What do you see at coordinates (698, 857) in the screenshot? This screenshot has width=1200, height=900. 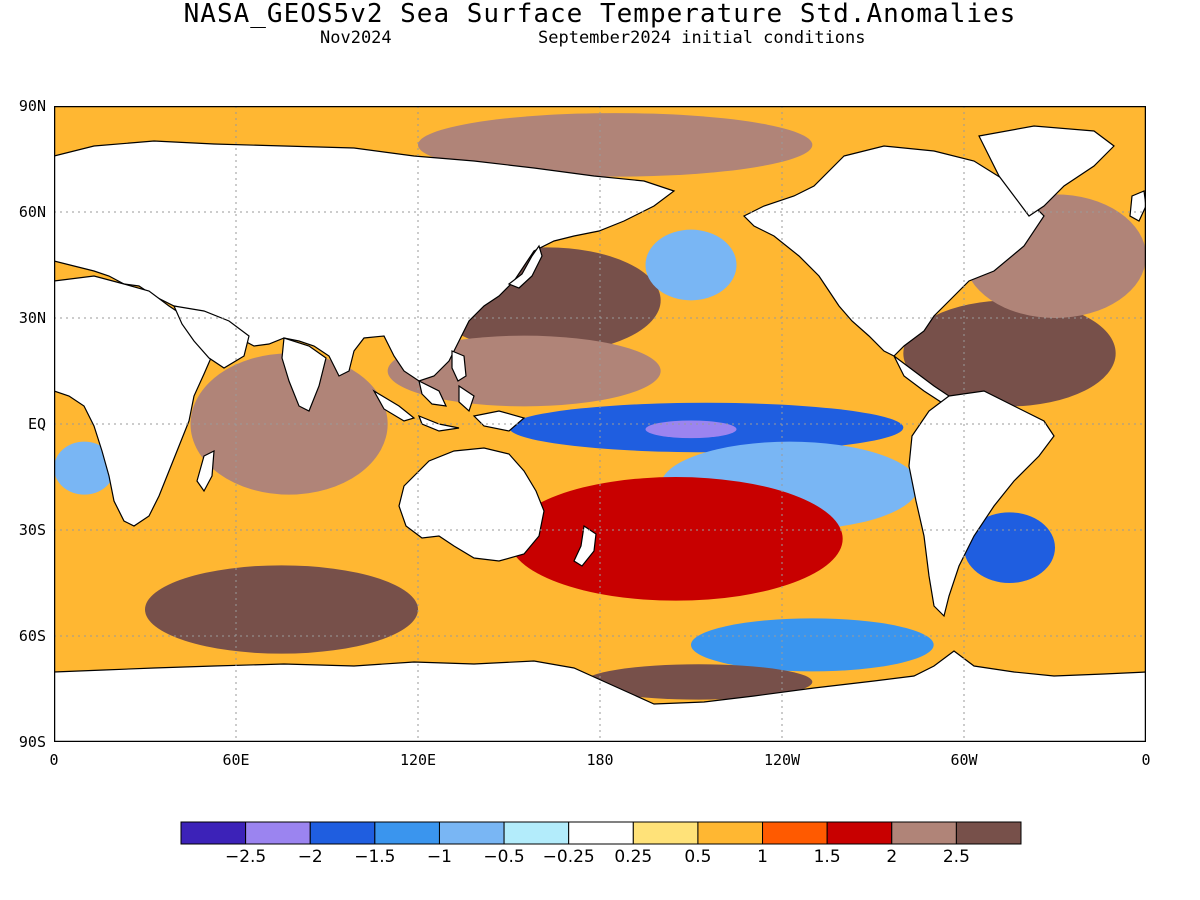 I see `colorbar-tick-label: 0.5` at bounding box center [698, 857].